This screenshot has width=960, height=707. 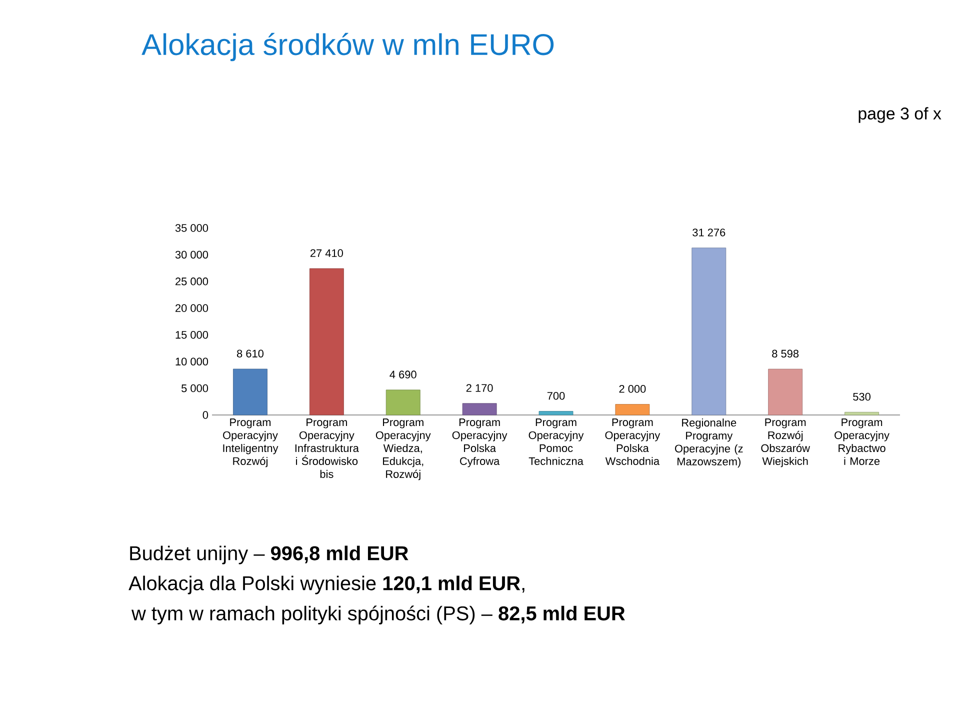 I want to click on y-tick-label: 15 000, so click(x=192, y=334).